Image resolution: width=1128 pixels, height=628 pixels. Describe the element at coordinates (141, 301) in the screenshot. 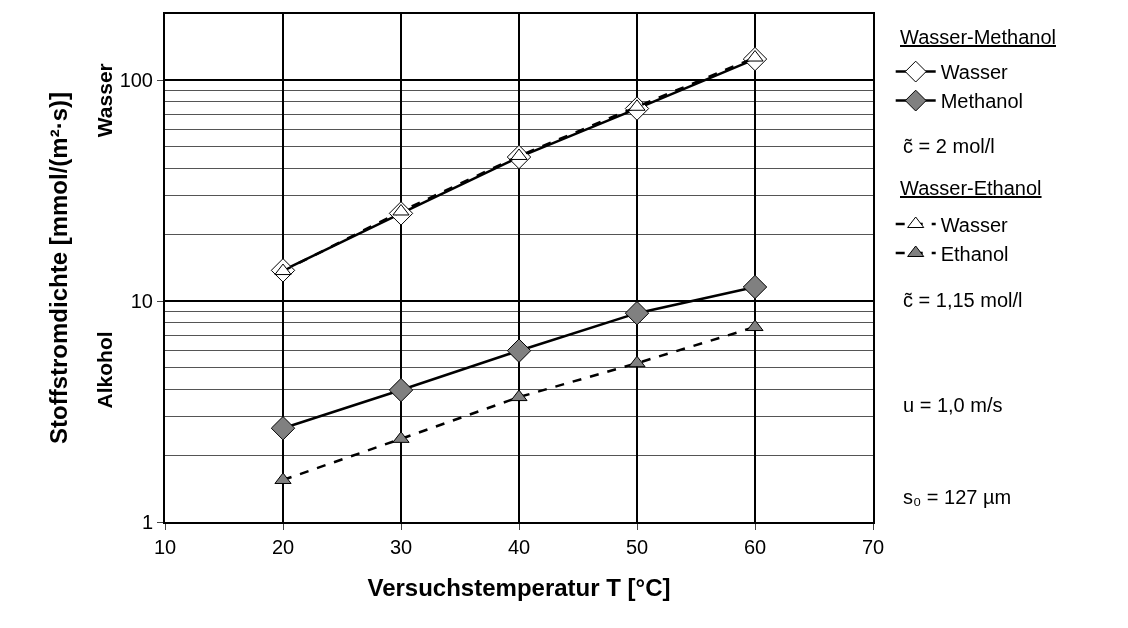

I see `y-tick-label: 10` at that location.